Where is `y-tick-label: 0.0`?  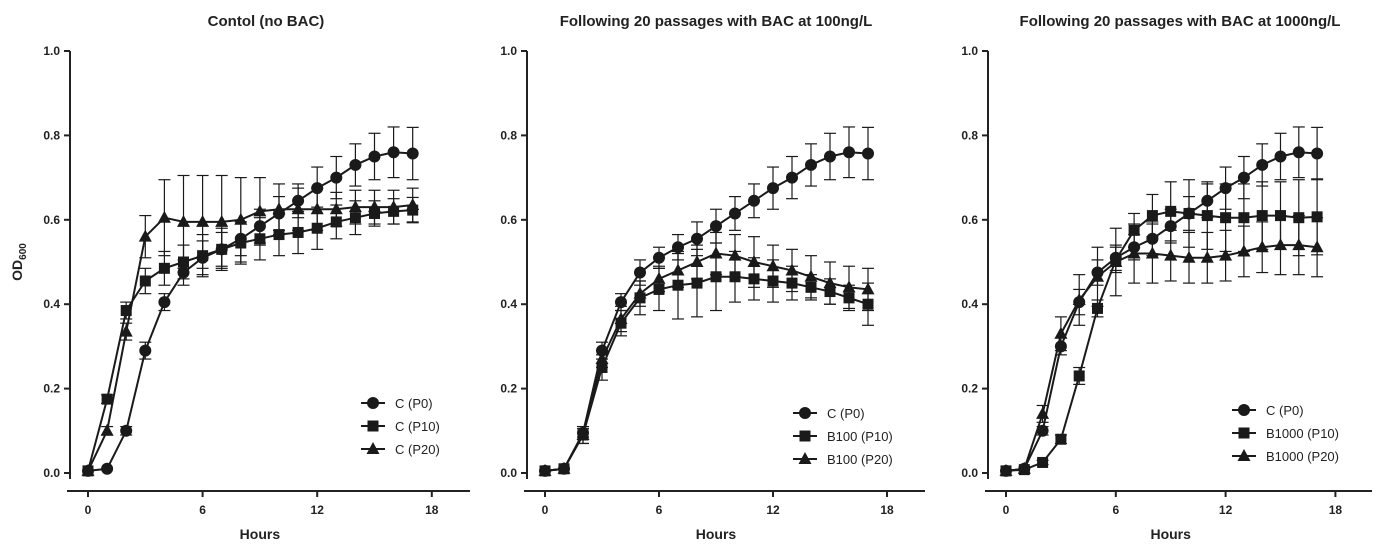
y-tick-label: 0.0 is located at coordinates (51, 473).